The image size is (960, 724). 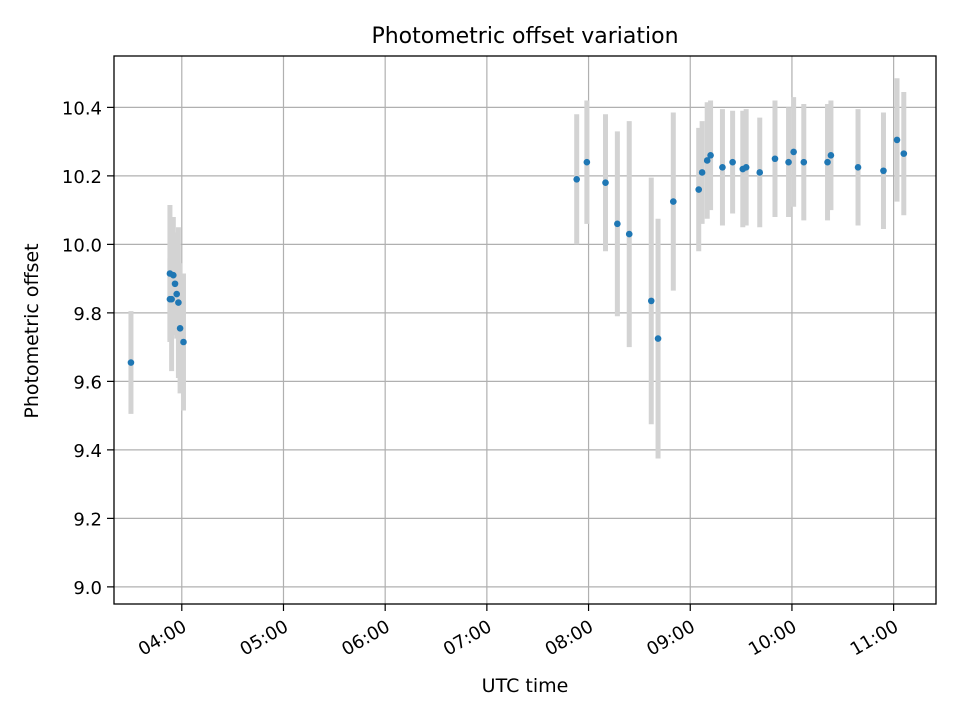 I want to click on x-tick-label: 05:00, so click(x=264, y=638).